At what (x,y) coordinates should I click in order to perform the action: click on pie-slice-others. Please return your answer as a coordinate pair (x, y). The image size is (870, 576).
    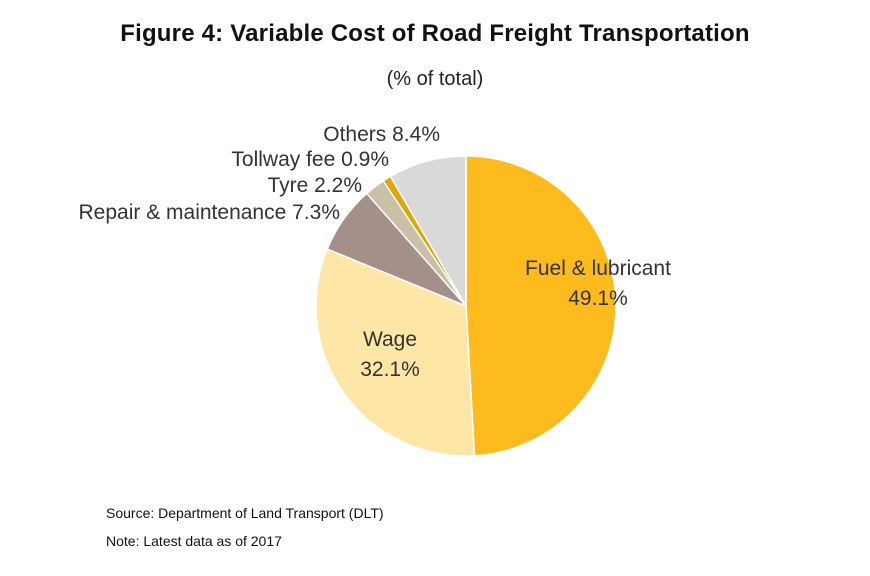
    Looking at the image, I should click on (428, 232).